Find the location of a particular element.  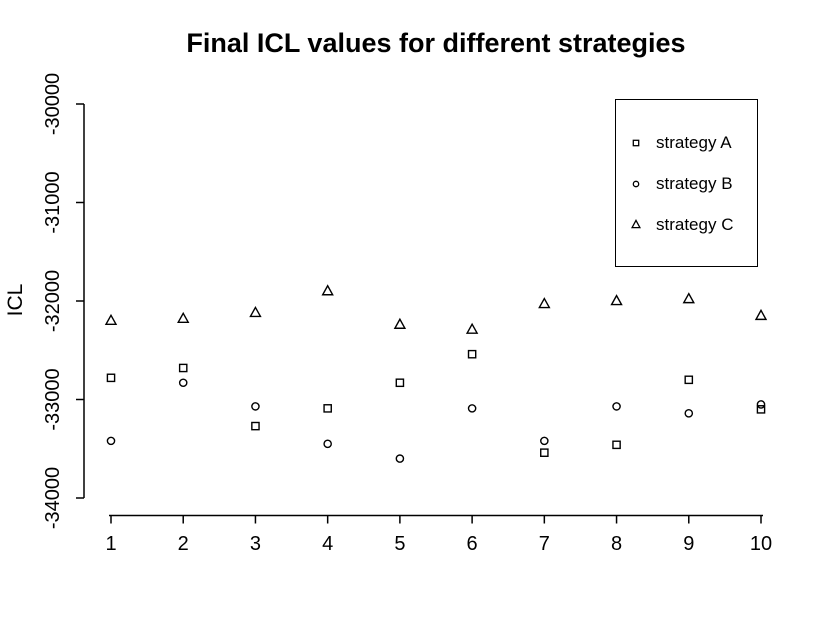

x-tick-label: 3 is located at coordinates (255, 544).